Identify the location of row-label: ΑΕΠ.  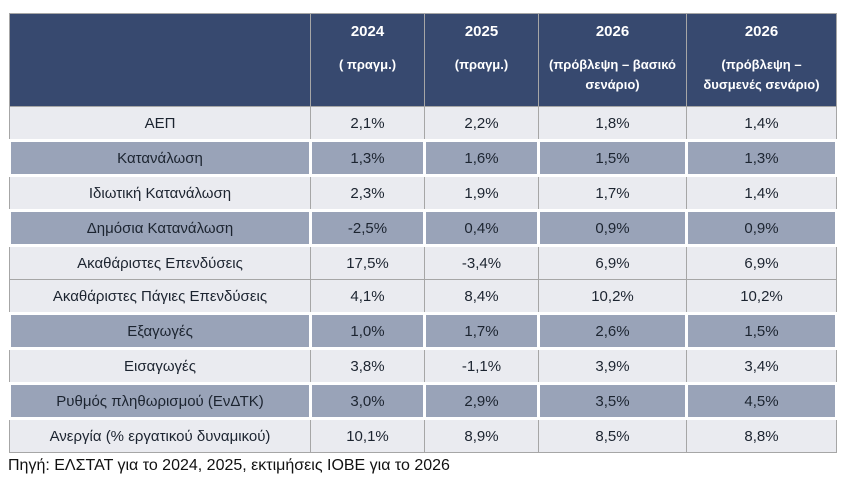
(160, 123).